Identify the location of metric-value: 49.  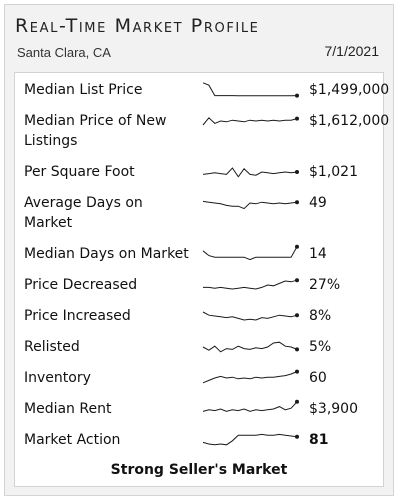
(318, 203).